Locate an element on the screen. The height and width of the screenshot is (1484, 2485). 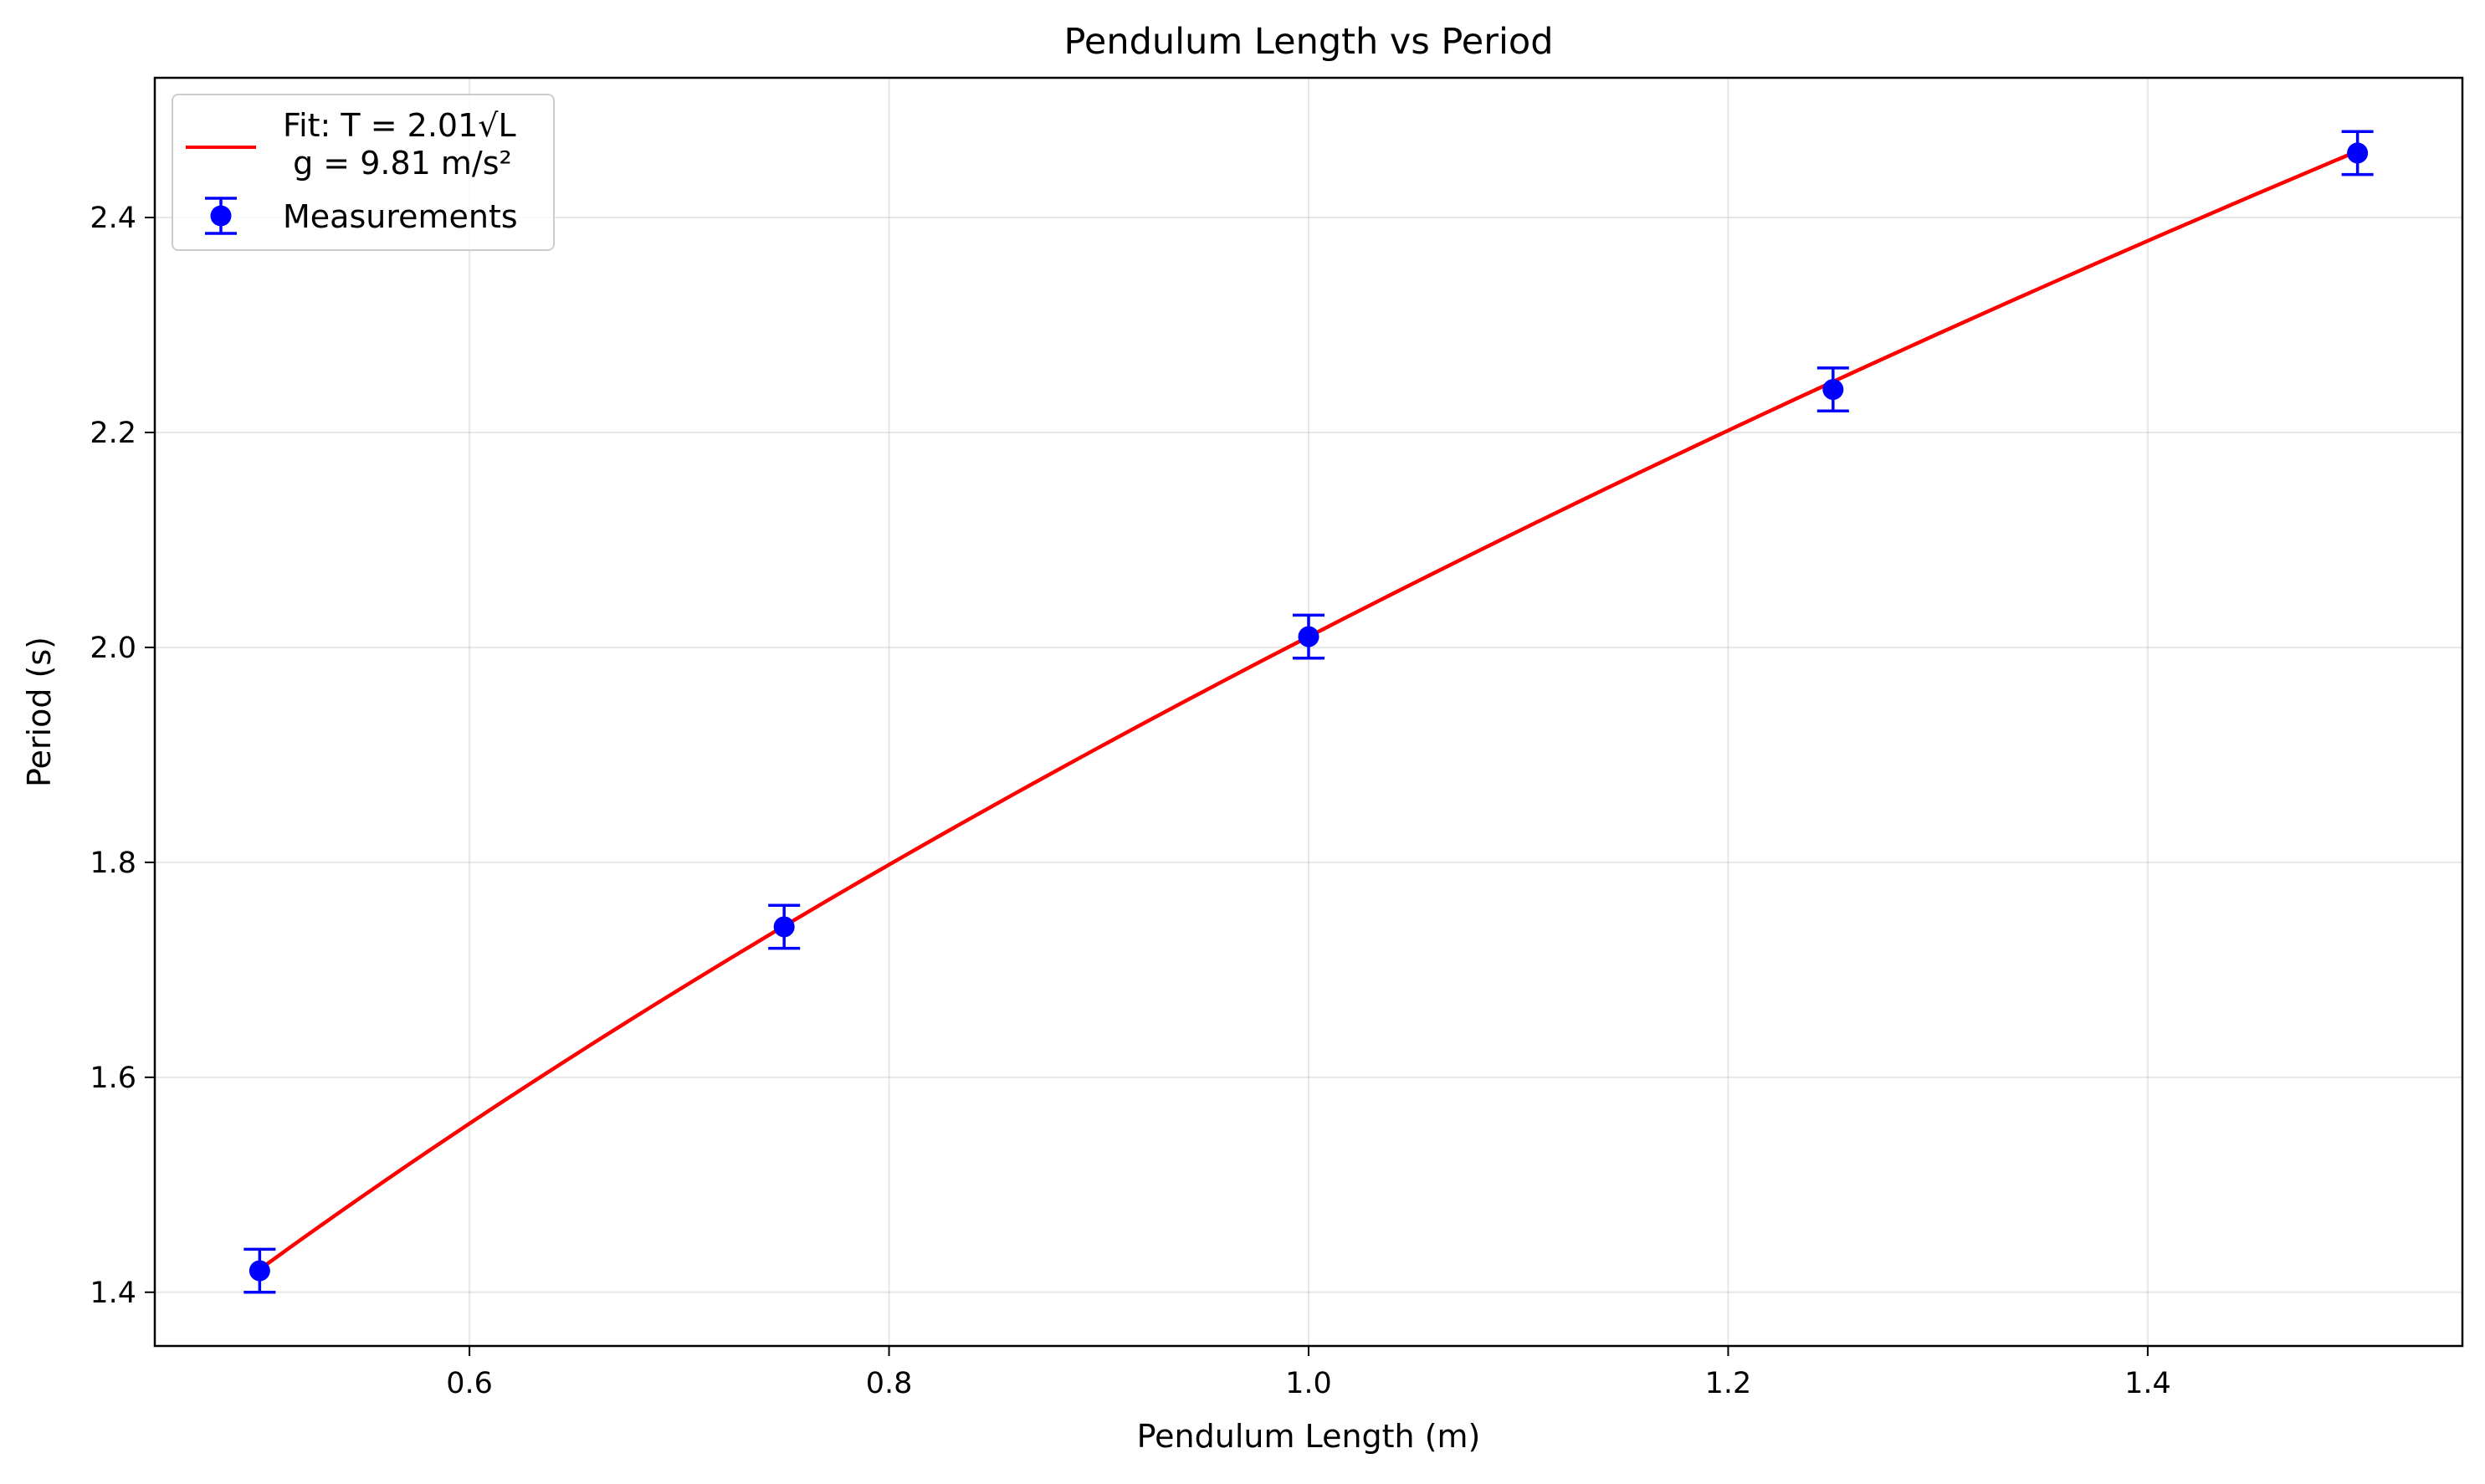
legend-measurements-label: Measurements is located at coordinates (400, 216).